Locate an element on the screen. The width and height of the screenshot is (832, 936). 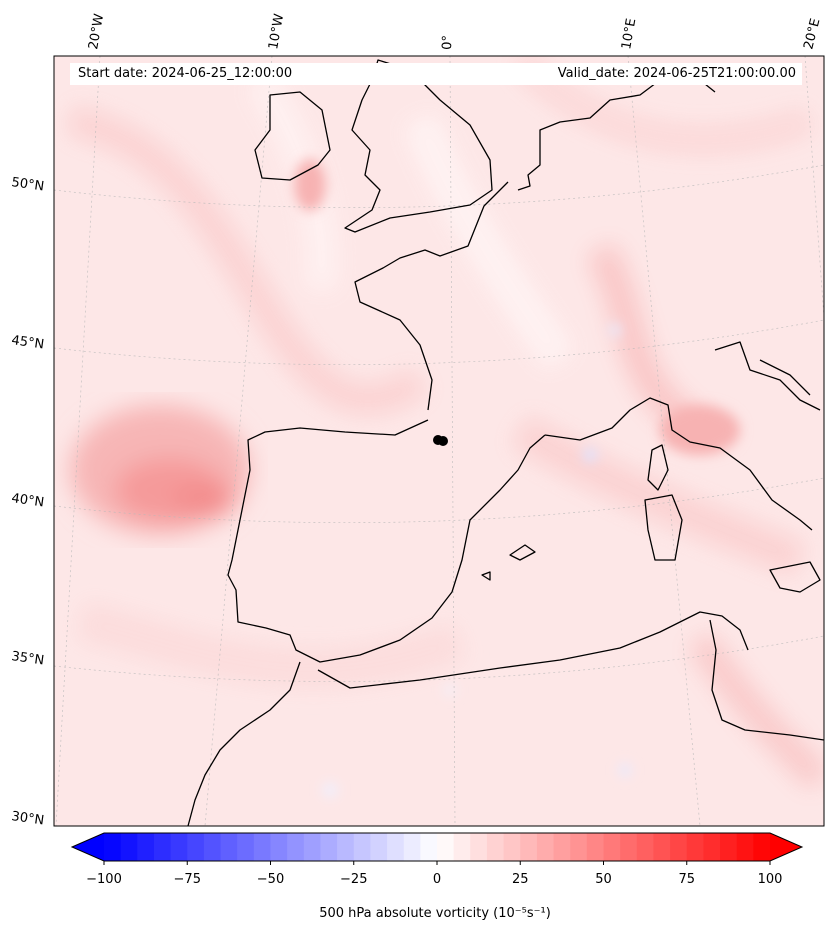
lat-label: 45°N is located at coordinates (27, 342).